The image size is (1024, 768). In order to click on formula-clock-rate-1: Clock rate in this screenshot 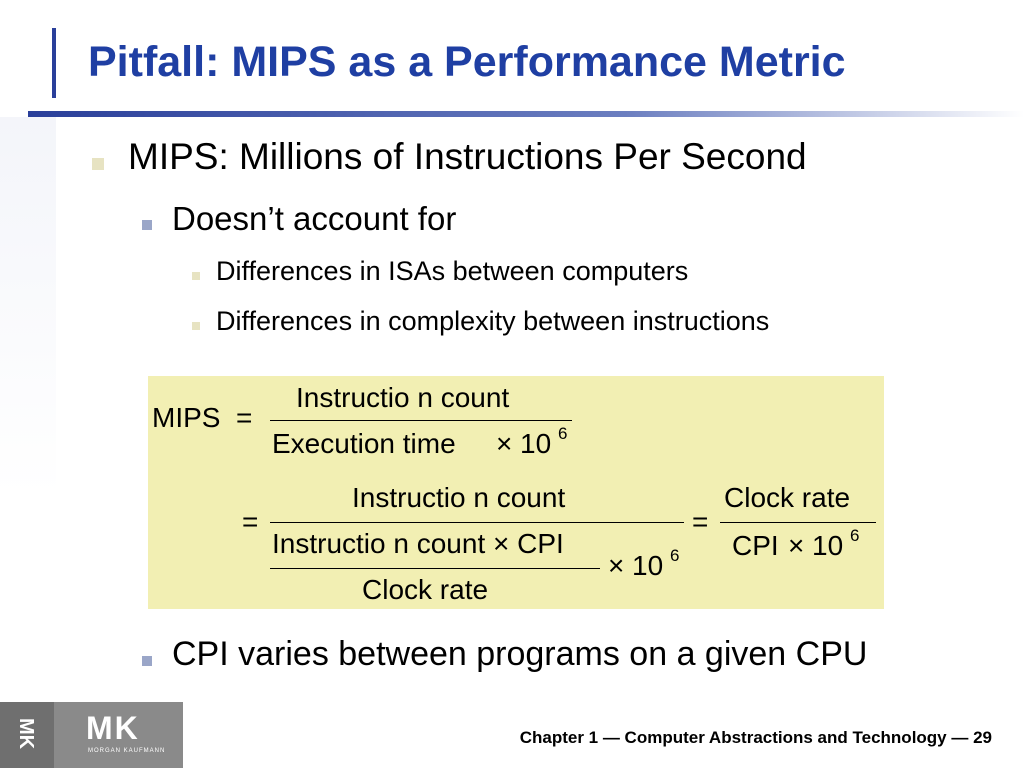, I will do `click(425, 589)`.